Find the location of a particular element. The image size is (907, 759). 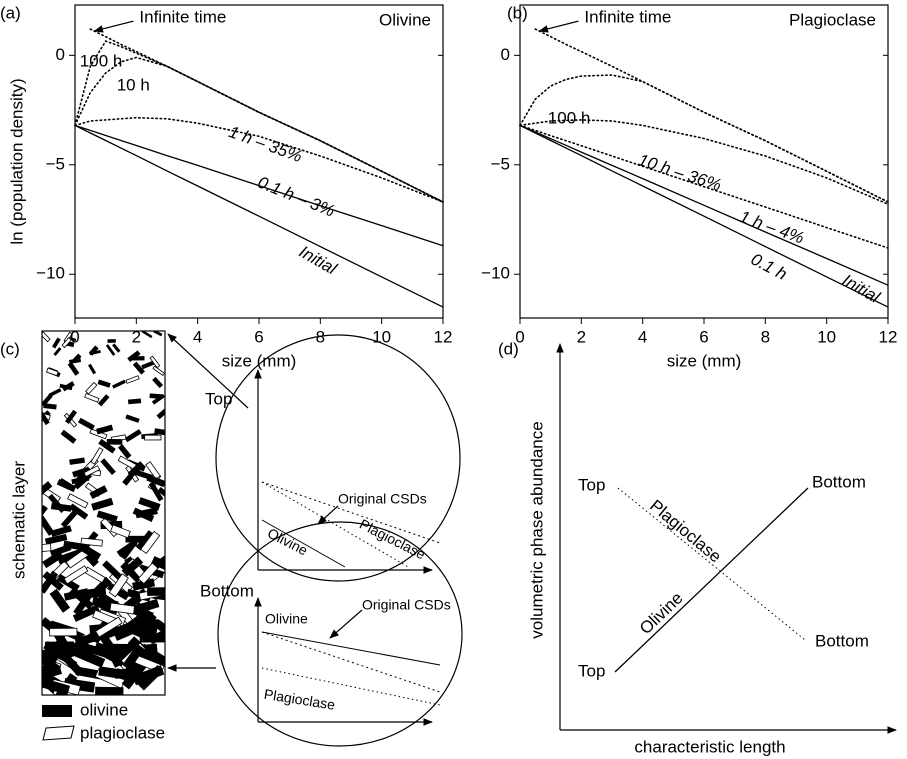

series-label: 1 h – 4% is located at coordinates (772, 227).